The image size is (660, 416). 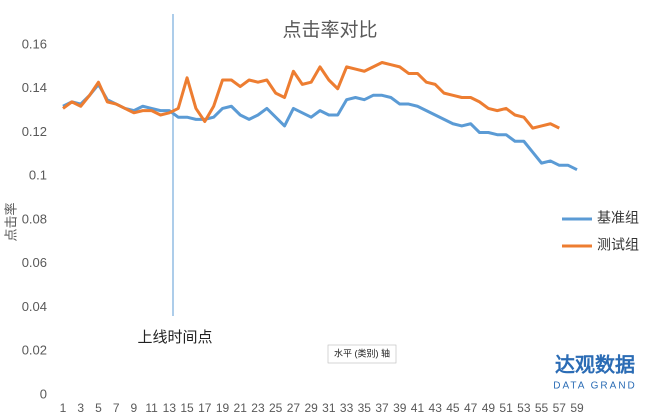 What do you see at coordinates (34, 131) in the screenshot?
I see `y-tick-label: 0.12` at bounding box center [34, 131].